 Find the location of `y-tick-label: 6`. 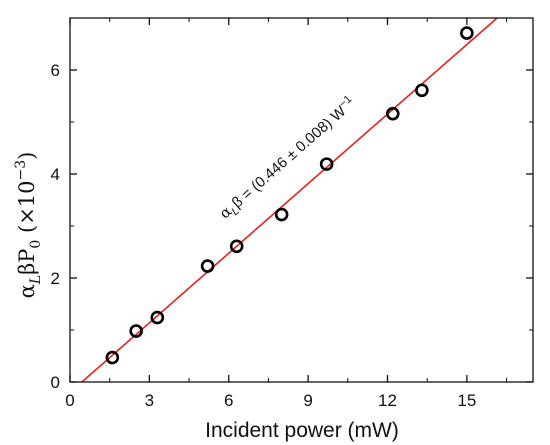

y-tick-label: 6 is located at coordinates (55, 70).